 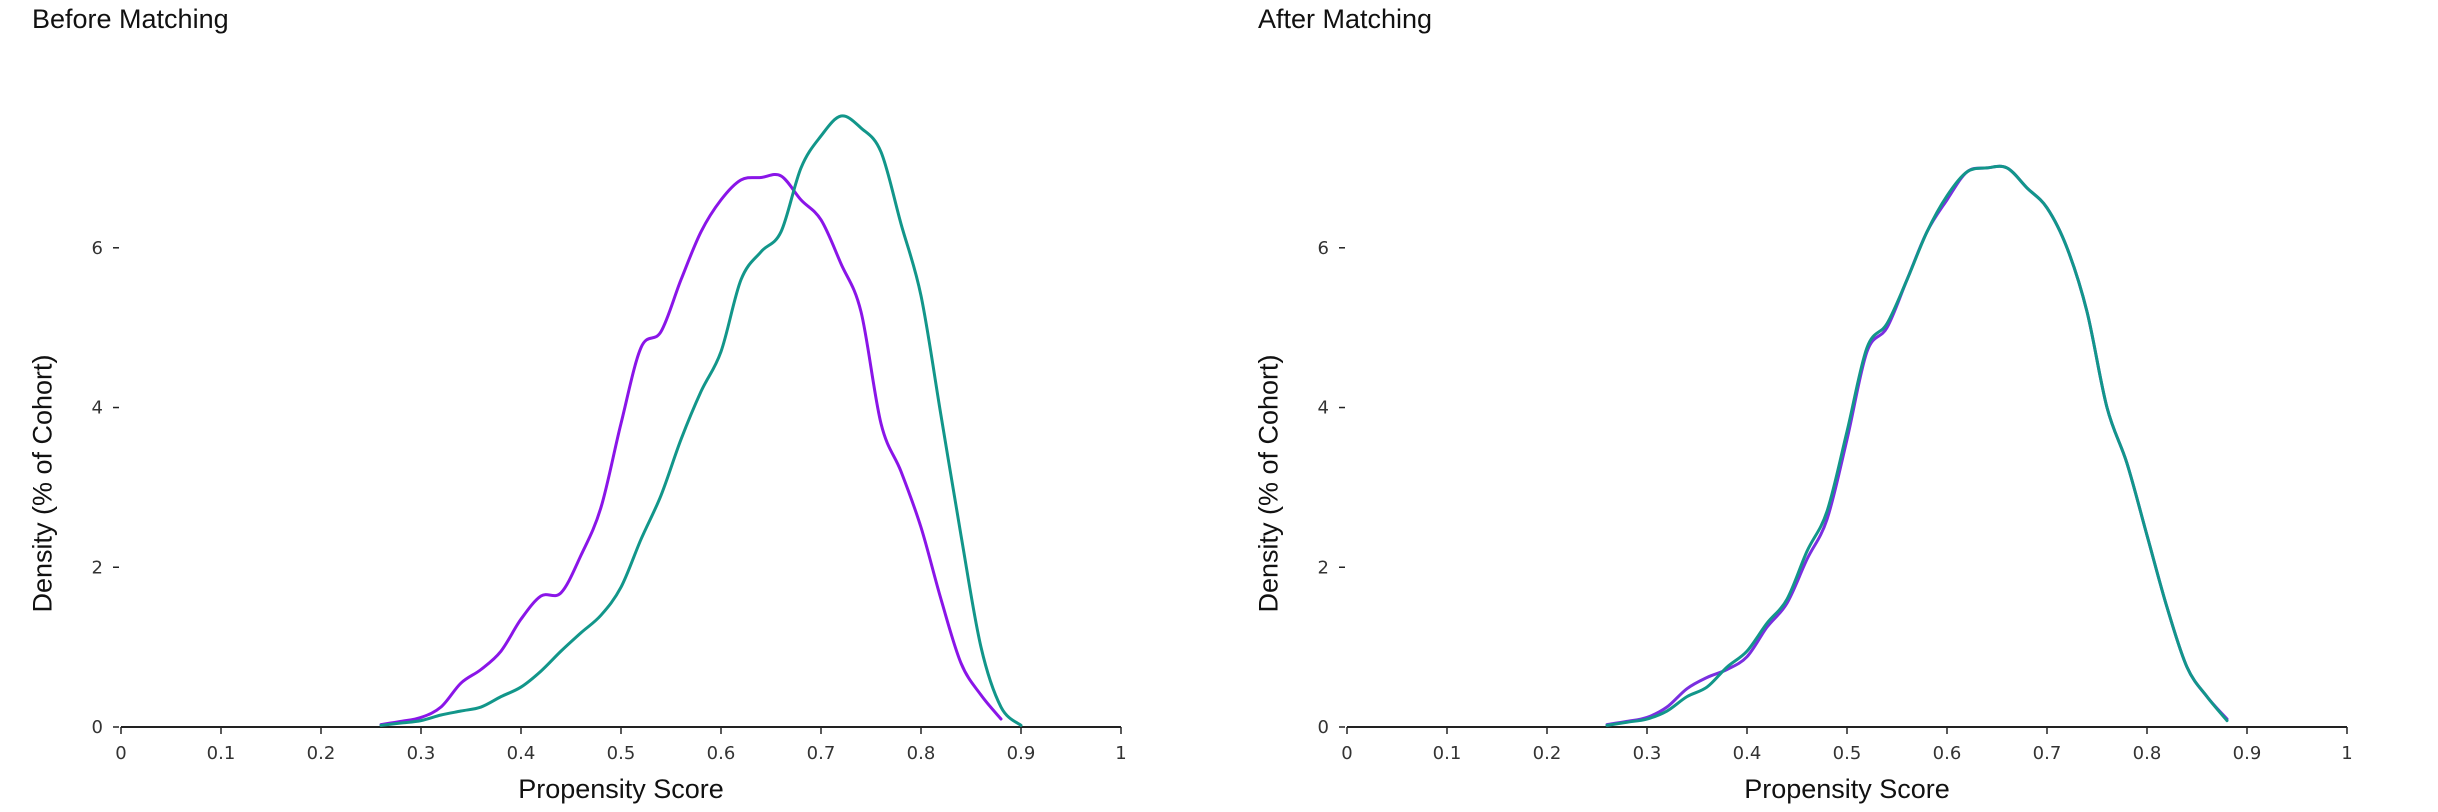 I want to click on before-y-tick-label: 2, so click(x=97, y=567).